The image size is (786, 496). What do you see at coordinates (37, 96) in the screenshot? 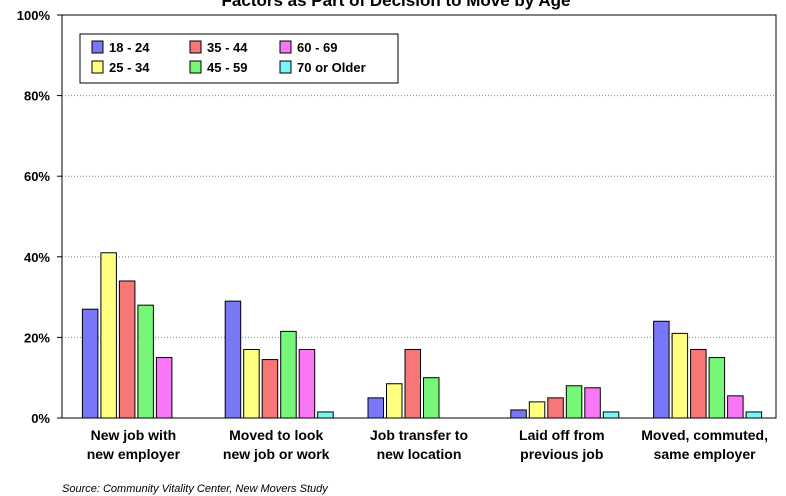
I see `y-tick-label: 80%` at bounding box center [37, 96].